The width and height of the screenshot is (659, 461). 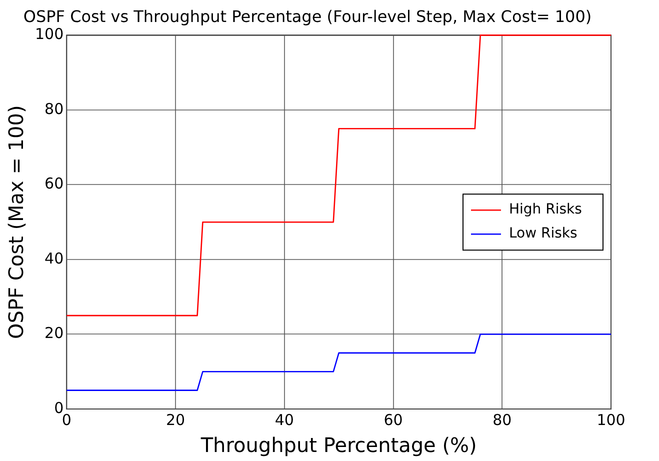 What do you see at coordinates (54, 258) in the screenshot?
I see `y-tick-label: 40` at bounding box center [54, 258].